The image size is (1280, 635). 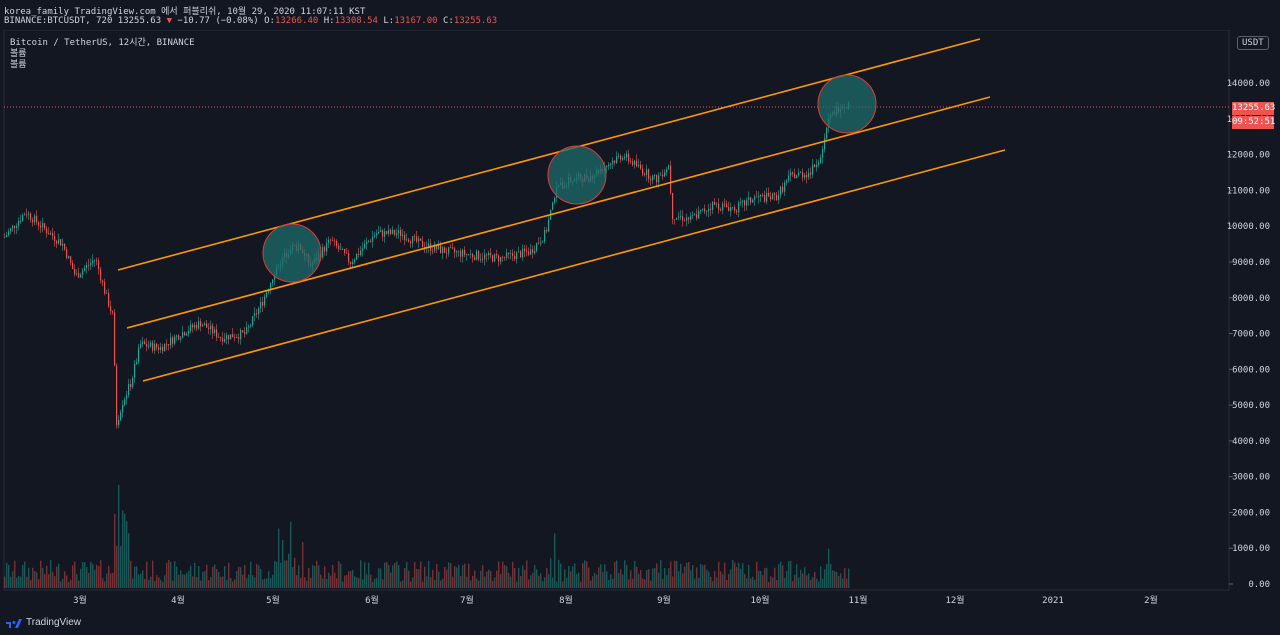 I want to click on tradingview-brand: TradingView, so click(x=43, y=622).